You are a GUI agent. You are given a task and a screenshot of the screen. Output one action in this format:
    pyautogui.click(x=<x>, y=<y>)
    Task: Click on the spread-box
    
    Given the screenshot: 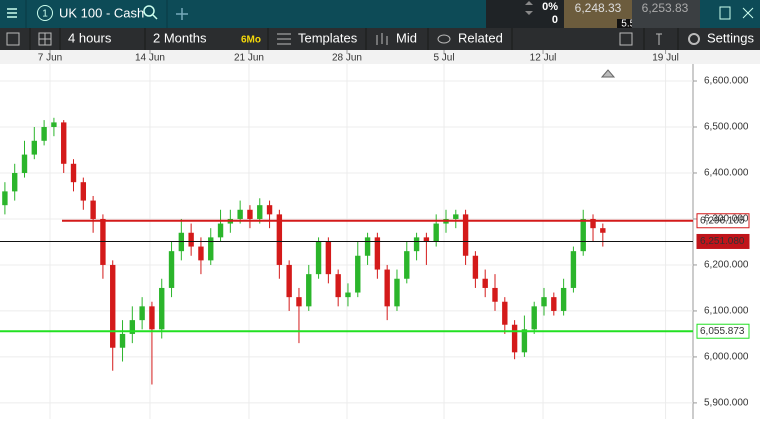 What is the action you would take?
    pyautogui.click(x=631, y=24)
    